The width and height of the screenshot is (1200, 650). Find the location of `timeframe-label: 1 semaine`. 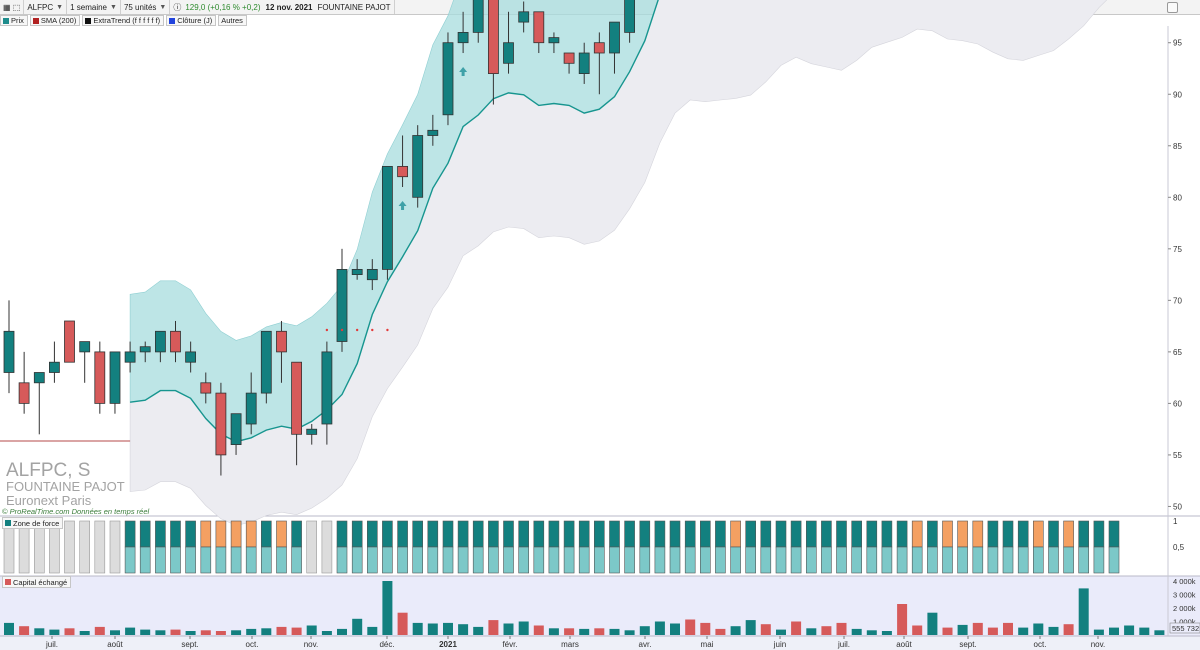

timeframe-label: 1 semaine is located at coordinates (88, 7).